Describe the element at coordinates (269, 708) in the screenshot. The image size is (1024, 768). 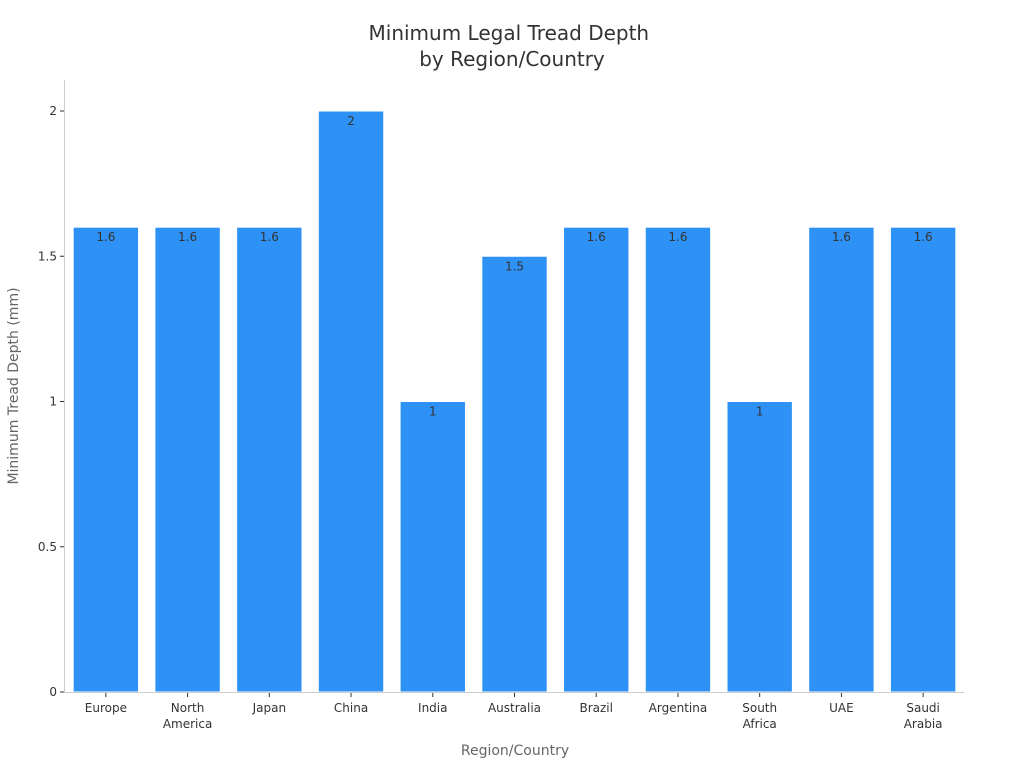
I see `x-tick-label: Japan` at that location.